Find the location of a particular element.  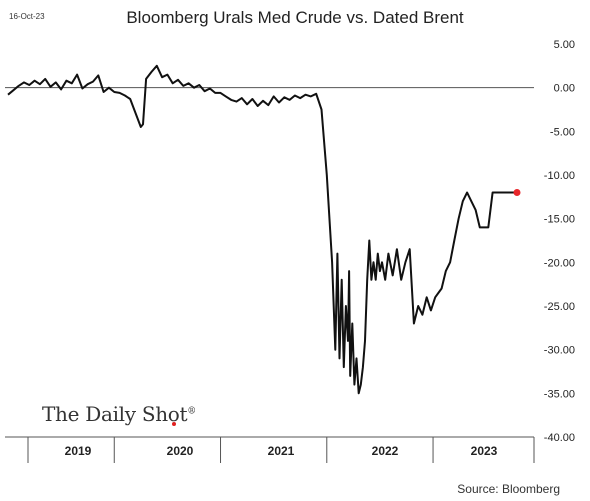

date-label: 16-Oct-23 is located at coordinates (27, 16).